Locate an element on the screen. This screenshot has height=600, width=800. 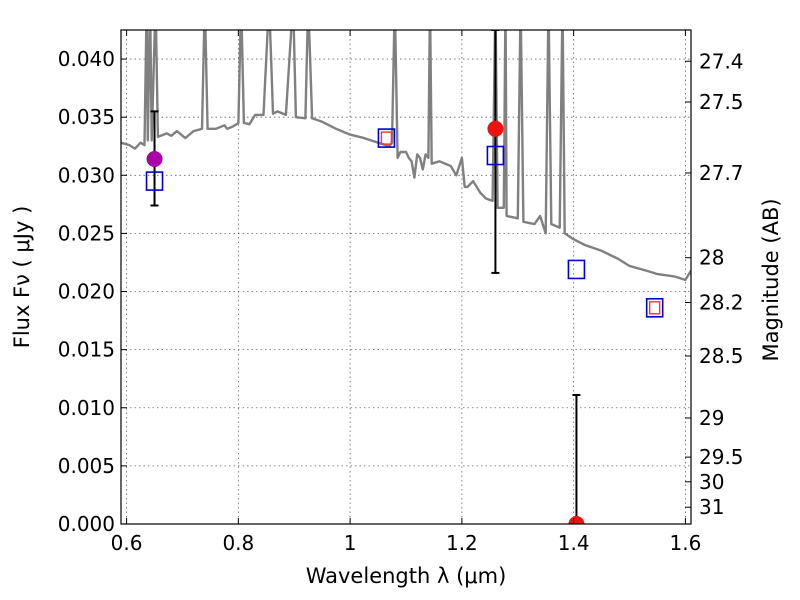
right-tick-label: 27.7 is located at coordinates (721, 173).